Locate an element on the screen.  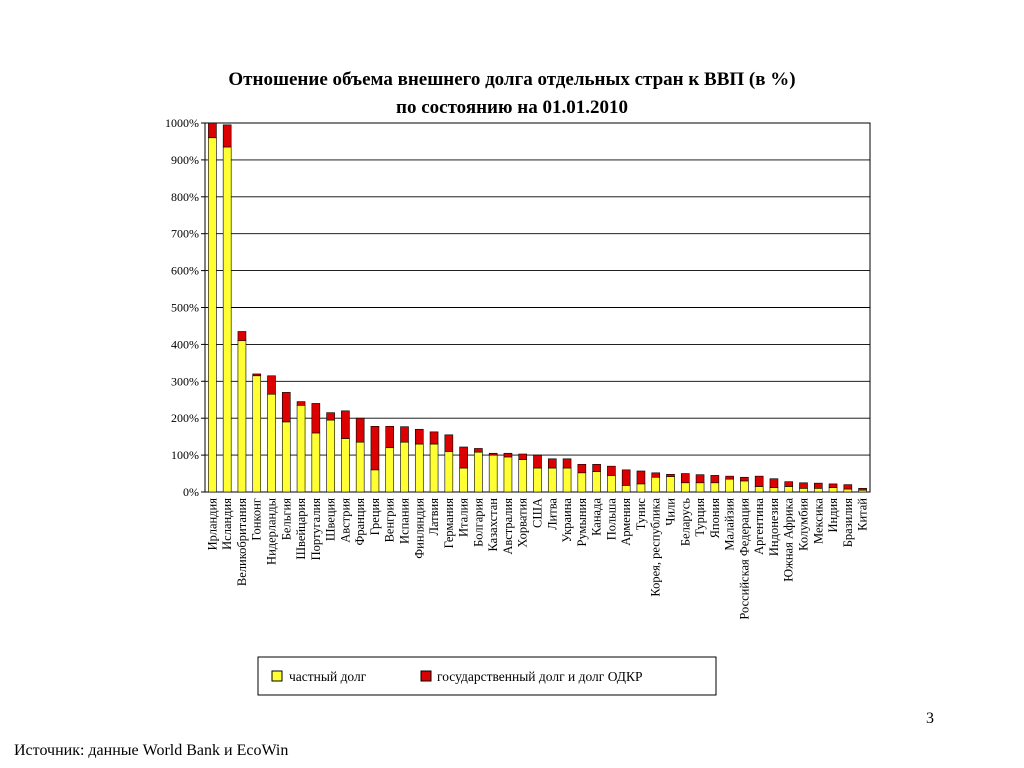
x-tick-label: Ирландия is located at coordinates (212, 524).